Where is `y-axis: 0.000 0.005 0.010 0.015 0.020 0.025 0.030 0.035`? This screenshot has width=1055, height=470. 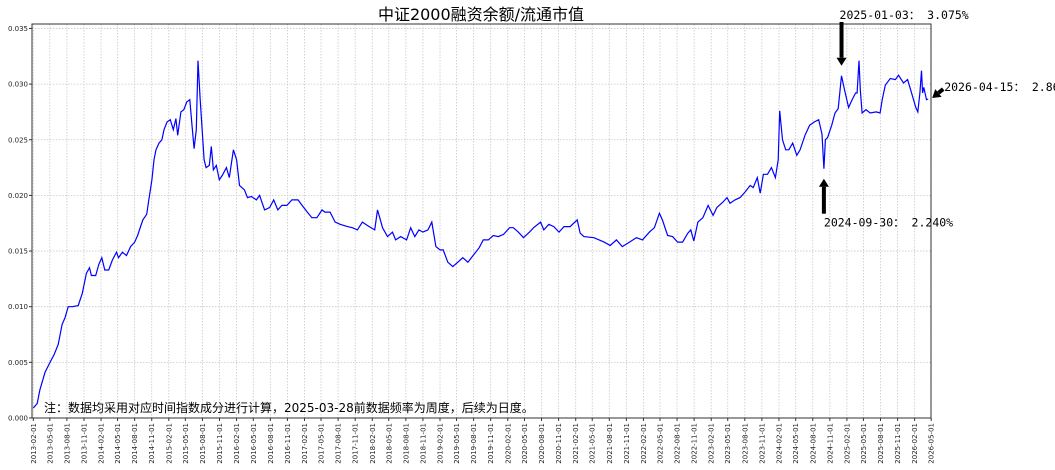 y-axis: 0.000 0.005 0.010 0.015 0.020 0.025 0.030 0.035 is located at coordinates (20, 224).